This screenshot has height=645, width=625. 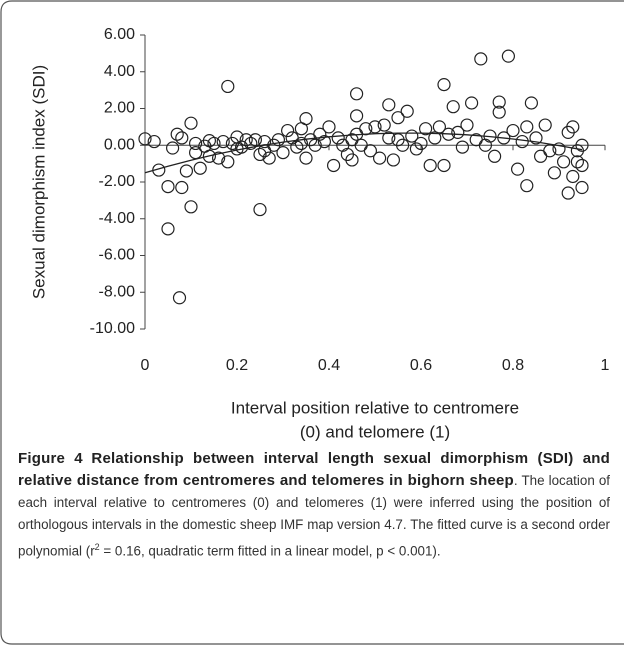 What do you see at coordinates (112, 328) in the screenshot?
I see `y-tick-label: -10.00` at bounding box center [112, 328].